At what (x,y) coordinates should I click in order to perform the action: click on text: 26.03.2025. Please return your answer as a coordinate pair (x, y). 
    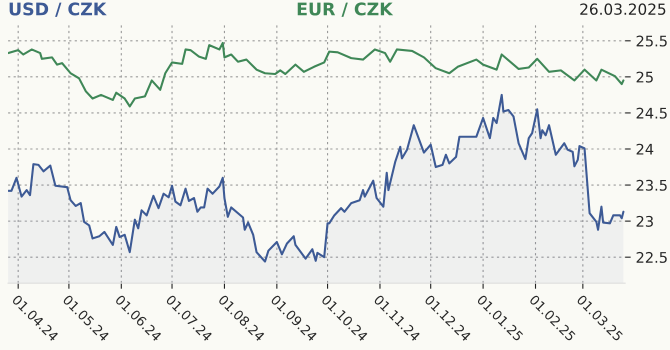
    Looking at the image, I should click on (623, 9).